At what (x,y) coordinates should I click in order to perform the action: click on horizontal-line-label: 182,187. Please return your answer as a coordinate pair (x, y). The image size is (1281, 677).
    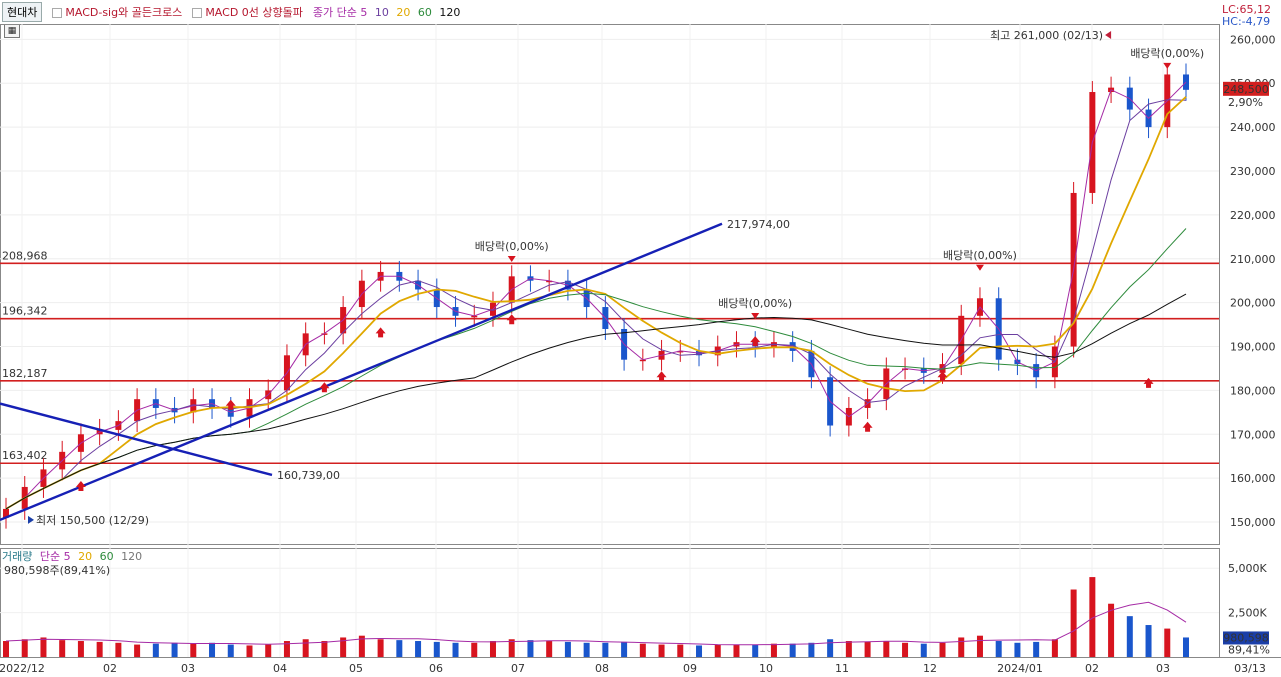
    Looking at the image, I should click on (25, 373).